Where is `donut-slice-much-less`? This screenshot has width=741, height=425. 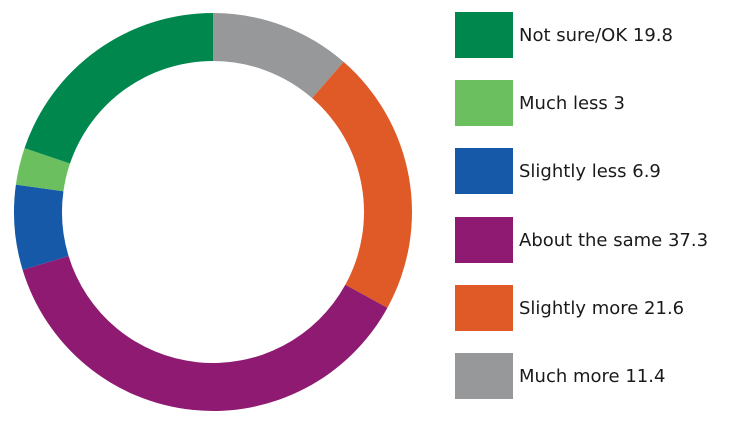
donut-slice-much-less is located at coordinates (42, 170).